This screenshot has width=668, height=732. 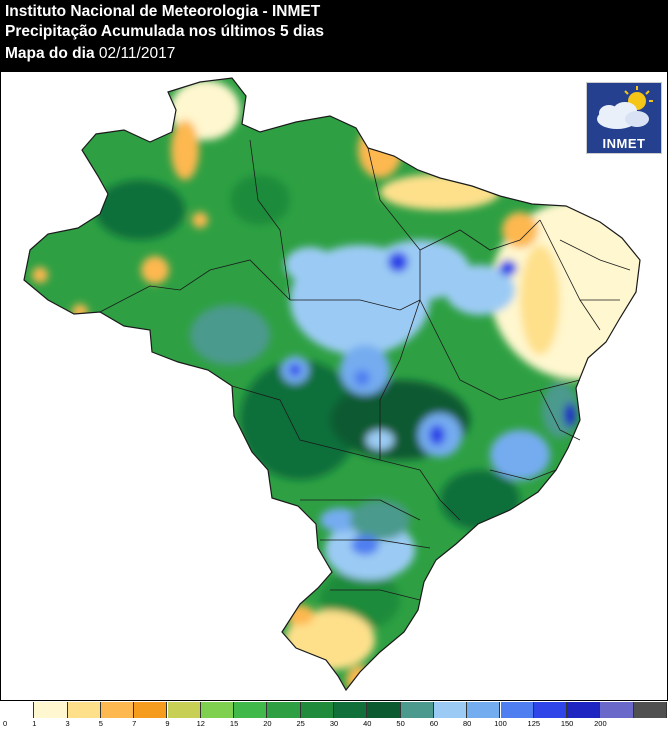 I want to click on legend-tick-label: 100, so click(x=500, y=723).